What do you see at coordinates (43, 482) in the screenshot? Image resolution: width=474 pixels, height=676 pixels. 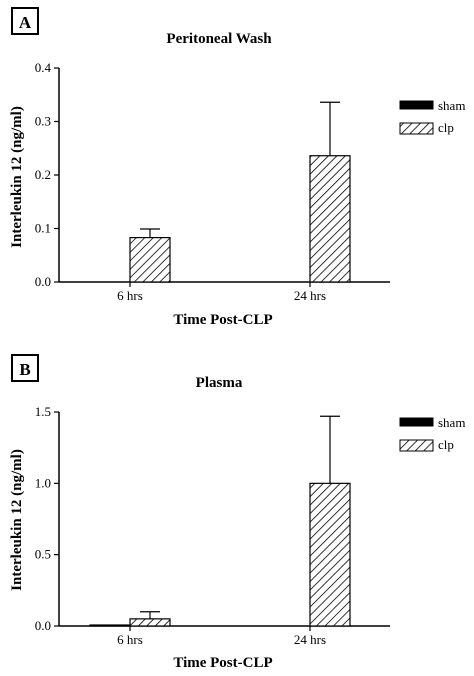 I see `y-tick-label: 1.0` at bounding box center [43, 482].